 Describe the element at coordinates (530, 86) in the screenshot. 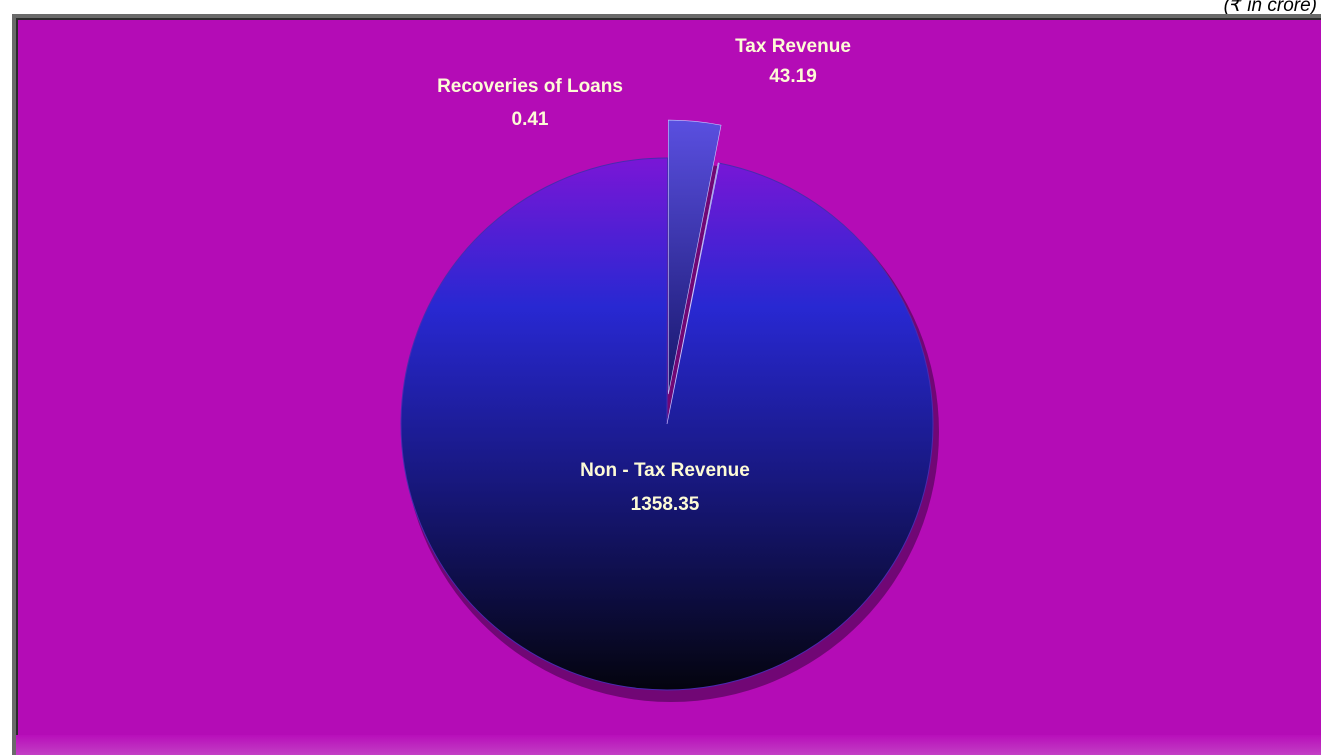

I see `label-recoveries-name: Recoveries of Loans` at that location.